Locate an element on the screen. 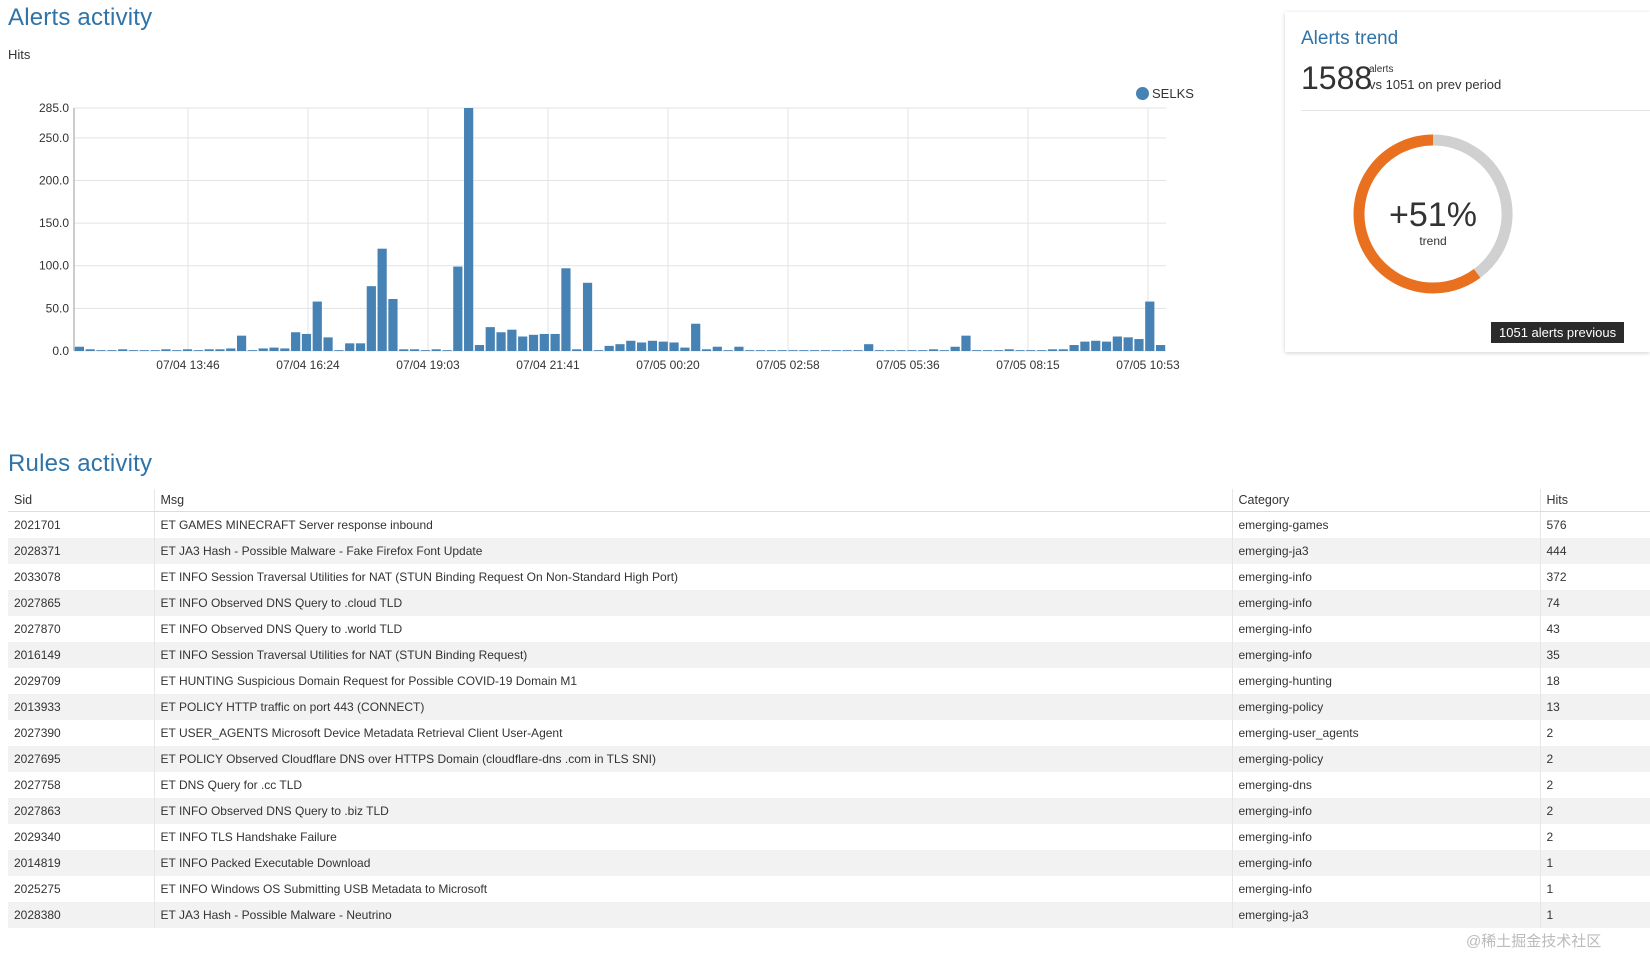 The width and height of the screenshot is (1650, 964). cell-sid: 2025275 is located at coordinates (37, 889).